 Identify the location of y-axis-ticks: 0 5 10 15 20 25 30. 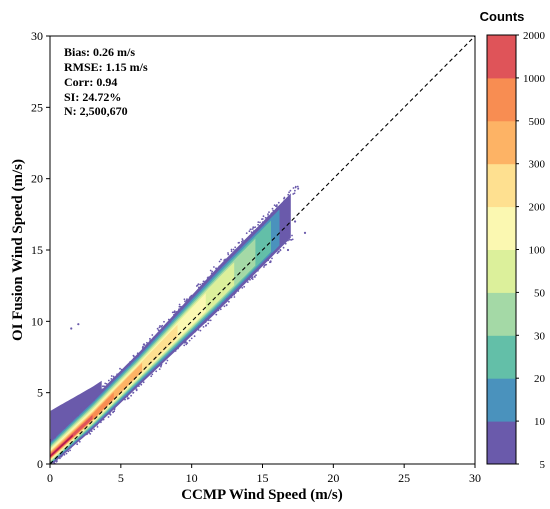
(40, 250).